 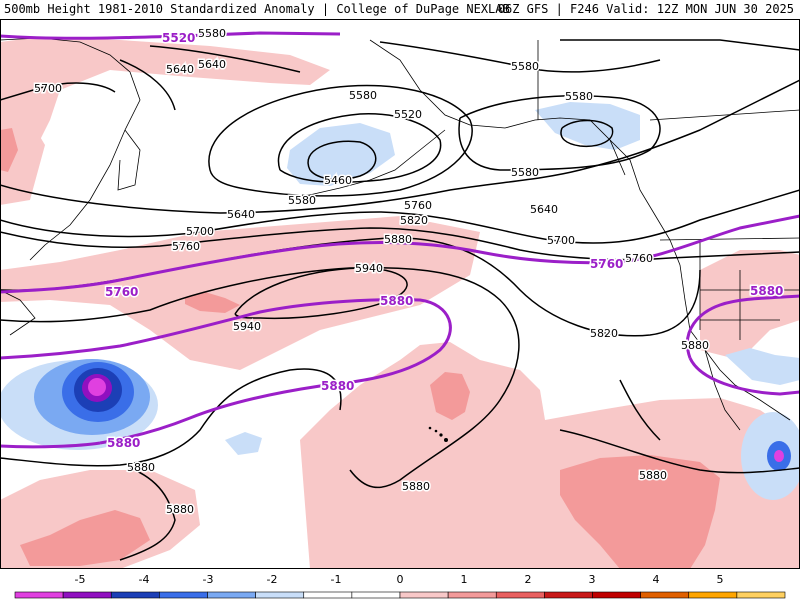 I want to click on label-c5760-e: 5760, so click(x=639, y=258).